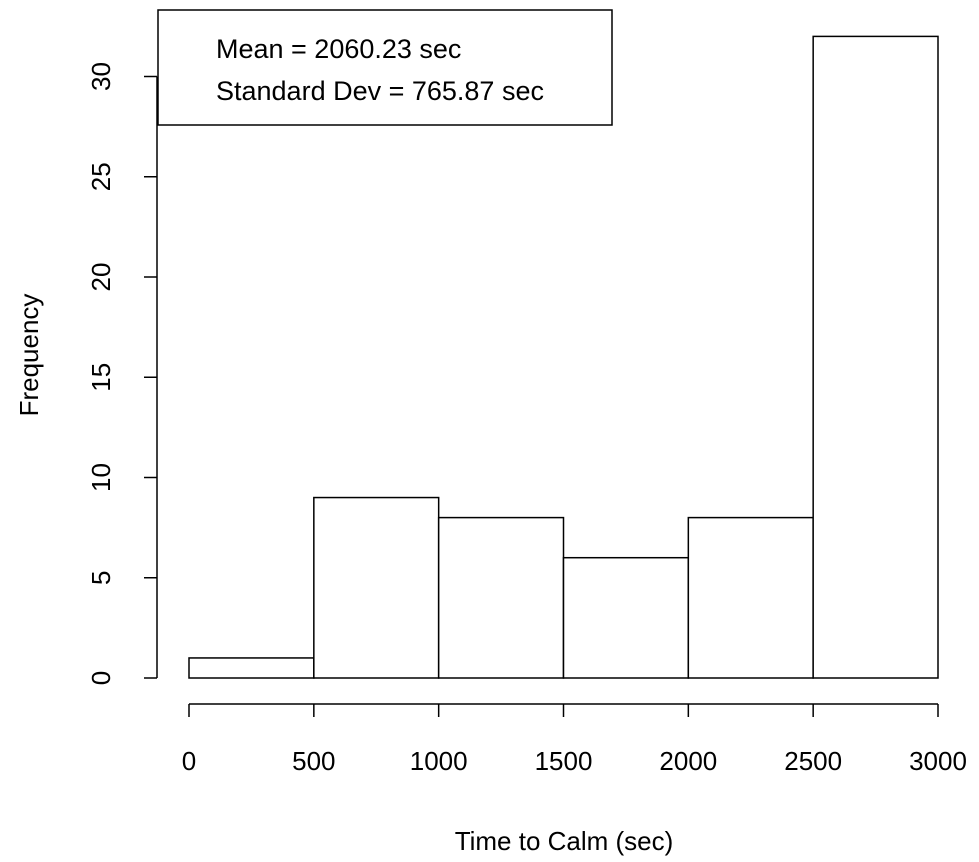 This screenshot has width=979, height=862. Describe the element at coordinates (564, 841) in the screenshot. I see `x-axis-title: Time to Calm (sec)` at that location.